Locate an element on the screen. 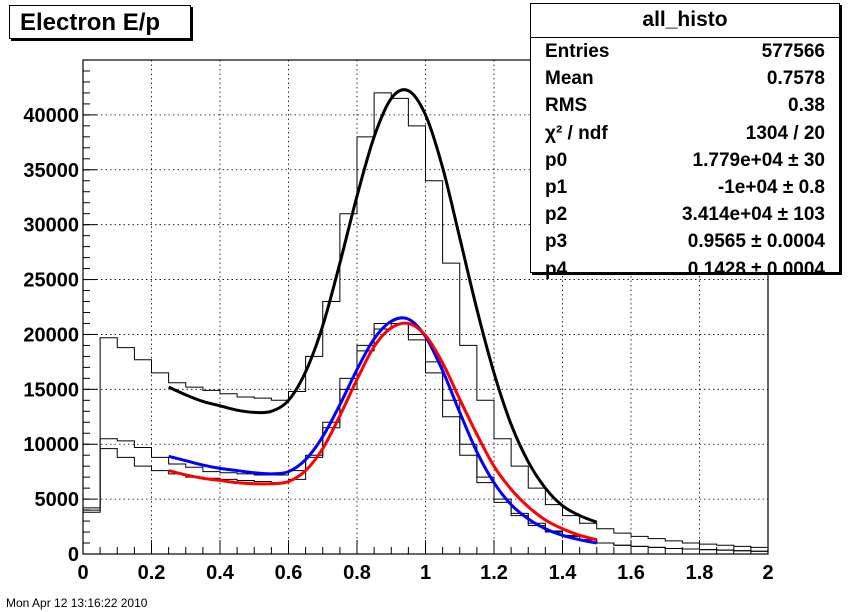 The height and width of the screenshot is (612, 849). y-tick-label: 20000 is located at coordinates (51, 335).